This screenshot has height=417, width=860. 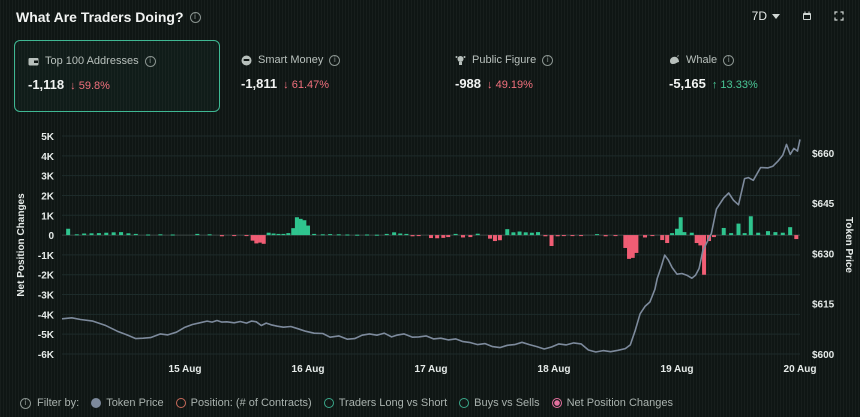 What do you see at coordinates (48, 196) in the screenshot?
I see `left-tick-label: 2K` at bounding box center [48, 196].